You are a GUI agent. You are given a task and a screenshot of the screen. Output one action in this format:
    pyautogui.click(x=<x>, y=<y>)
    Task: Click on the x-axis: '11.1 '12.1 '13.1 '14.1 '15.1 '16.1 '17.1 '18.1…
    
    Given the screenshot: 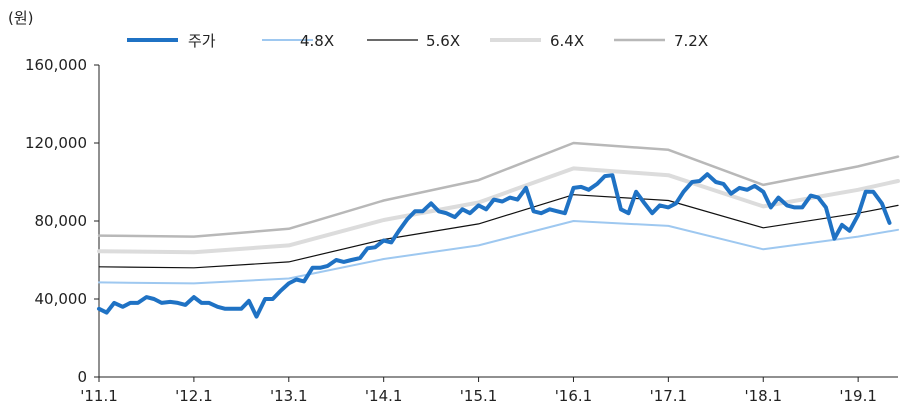 What is the action you would take?
    pyautogui.click(x=489, y=390)
    